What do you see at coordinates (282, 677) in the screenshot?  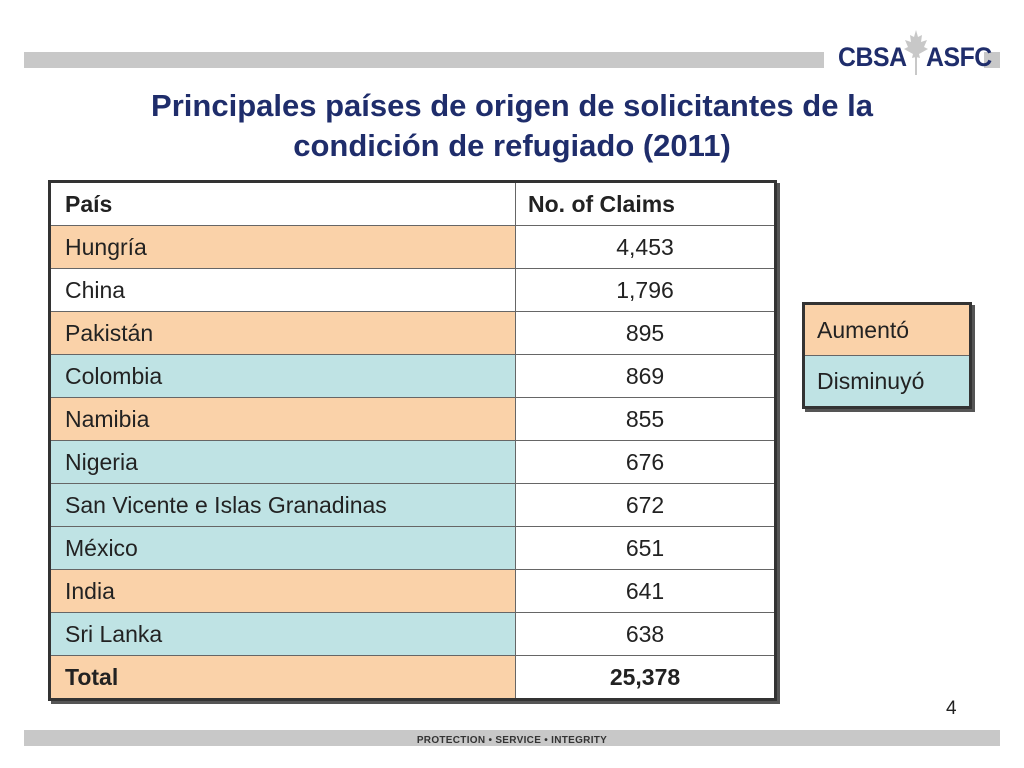 I see `total-label: Total` at bounding box center [282, 677].